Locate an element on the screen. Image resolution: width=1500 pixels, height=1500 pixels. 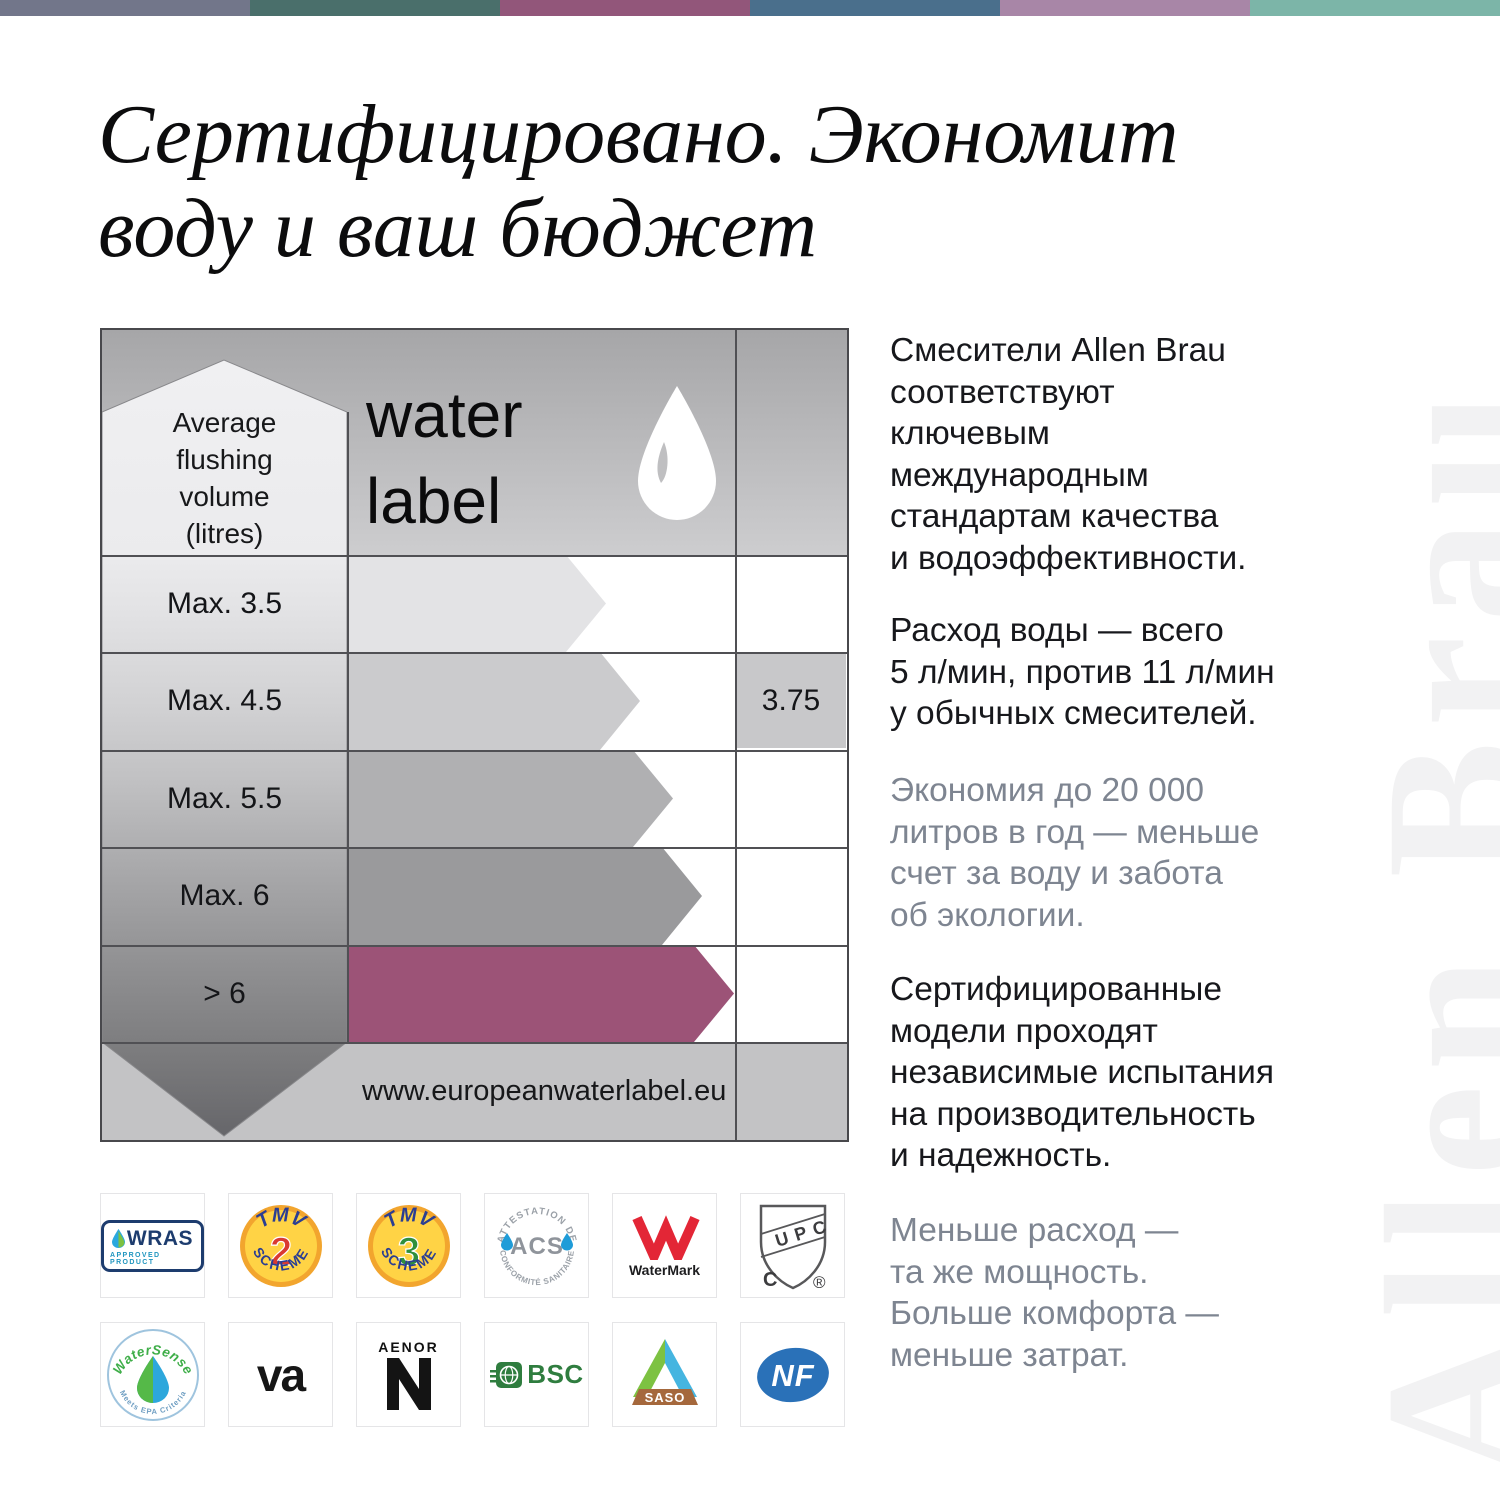
tmv2-number: 2 is located at coordinates (280, 1252).